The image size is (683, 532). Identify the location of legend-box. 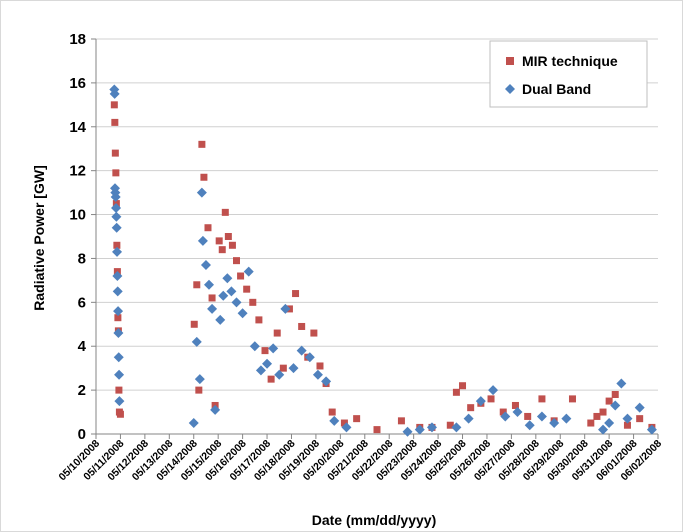
(568, 74).